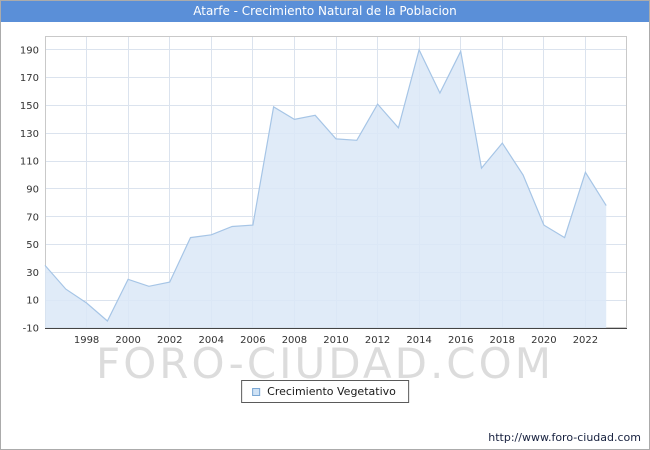  I want to click on svg-text: 2012, so click(377, 340).